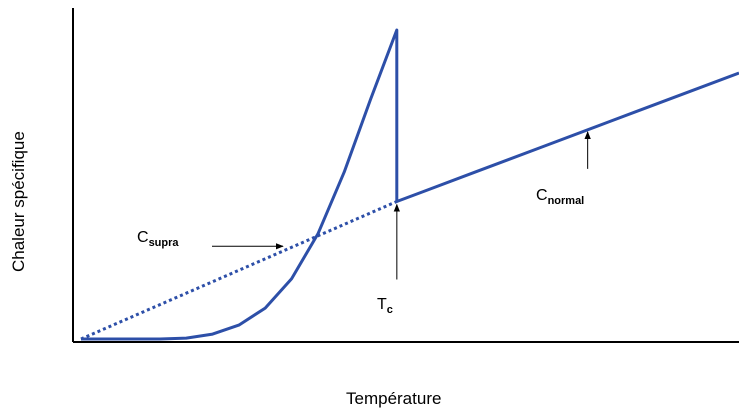  Describe the element at coordinates (382, 304) in the screenshot. I see `annotation-tc-base: T` at that location.